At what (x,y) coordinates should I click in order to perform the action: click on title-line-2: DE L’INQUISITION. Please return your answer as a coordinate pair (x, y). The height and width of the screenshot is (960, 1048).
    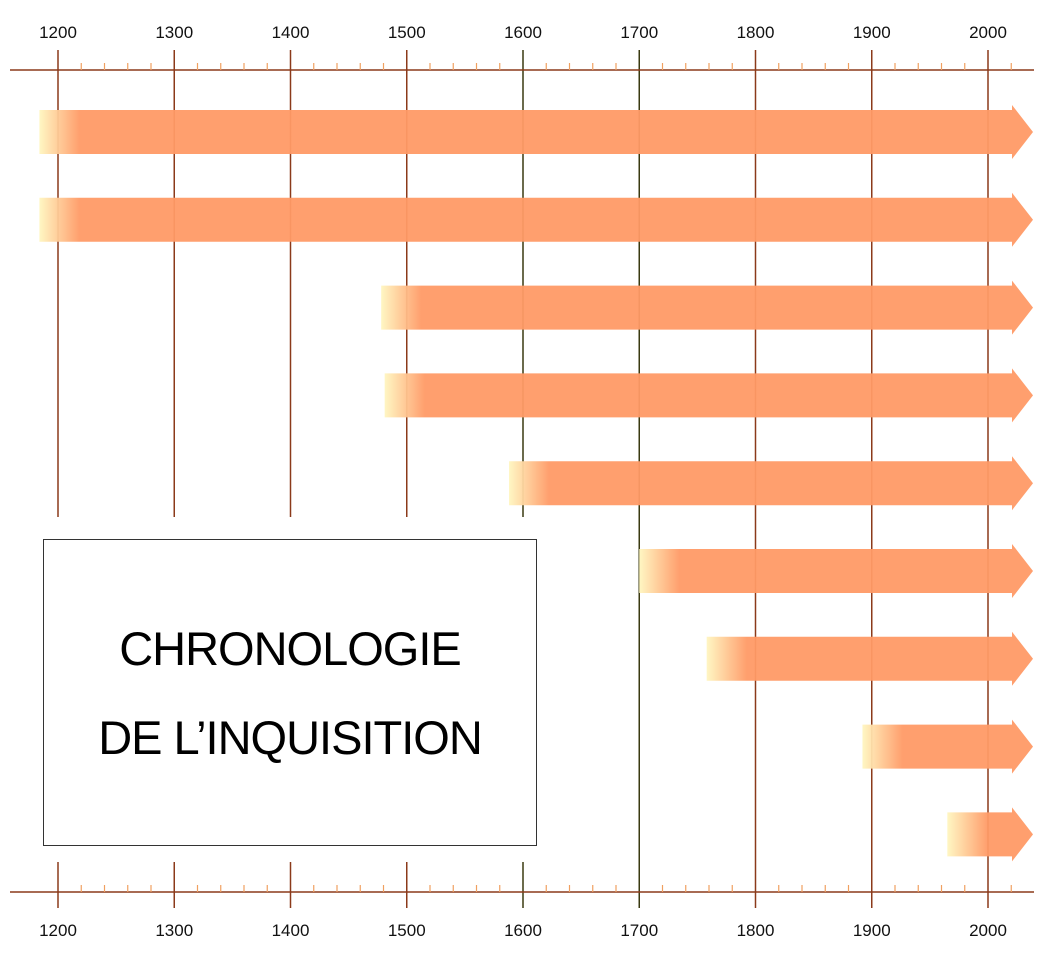
    Looking at the image, I should click on (290, 737).